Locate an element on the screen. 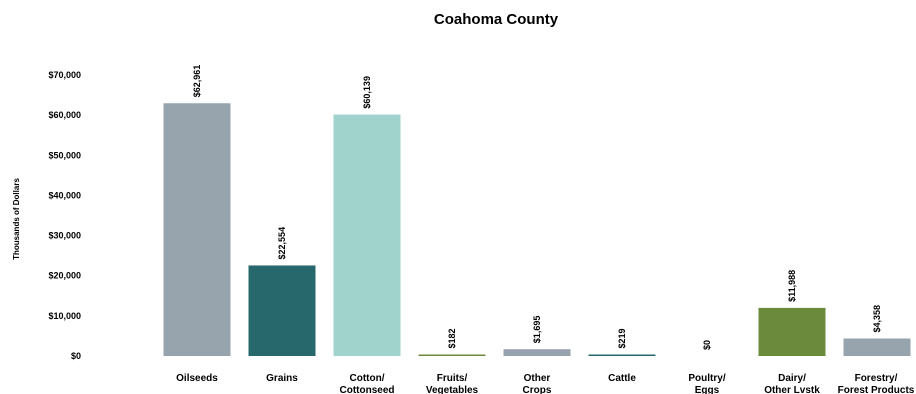  y-tick-label: $50,000 is located at coordinates (64, 155).